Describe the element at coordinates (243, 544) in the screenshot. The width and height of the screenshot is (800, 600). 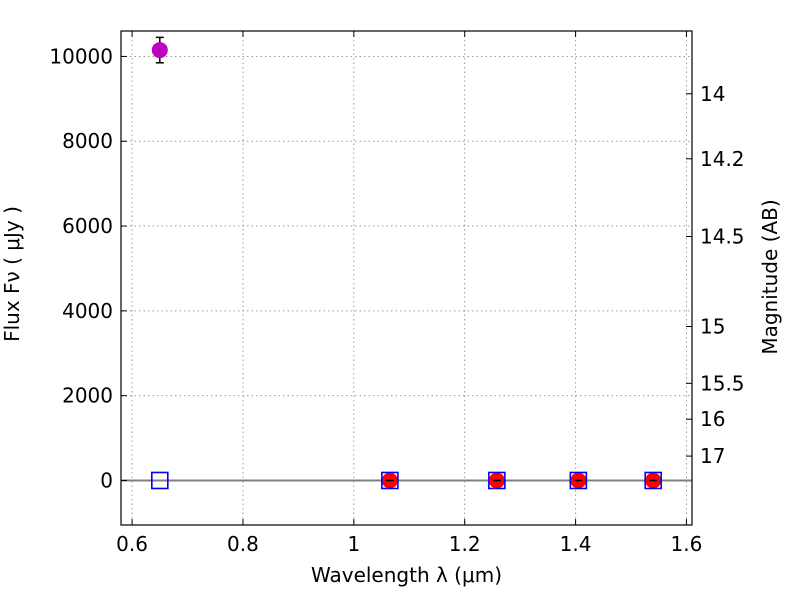
I see `x-tick-label: 0.8` at that location.